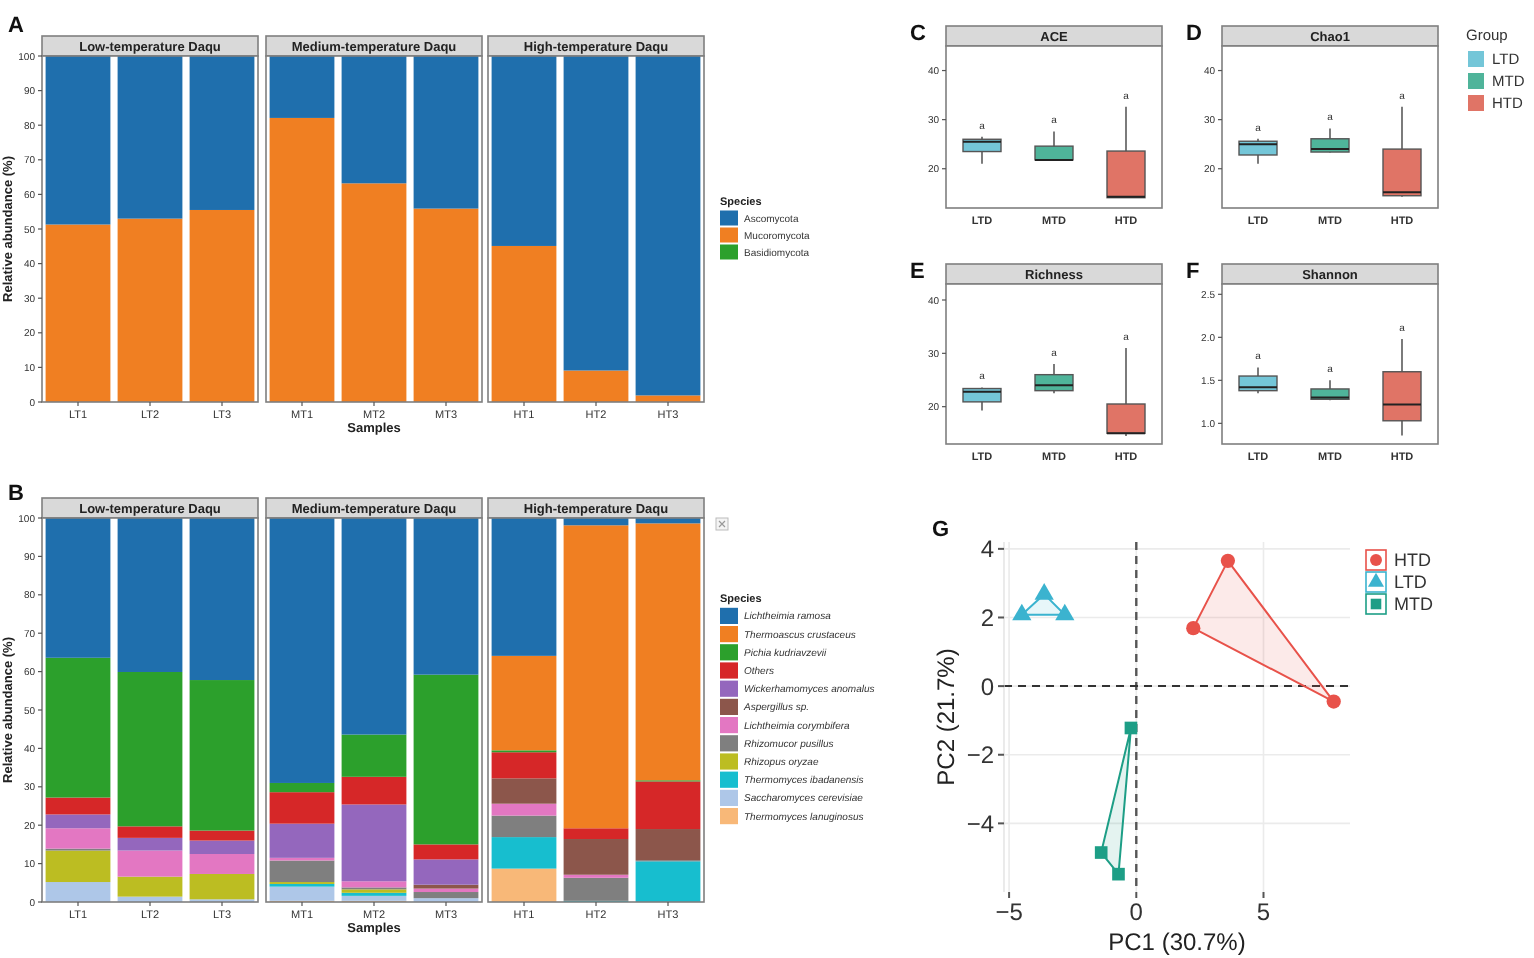 The height and width of the screenshot is (958, 1534). What do you see at coordinates (1136, 912) in the screenshot?
I see `x-tick-label: 0` at bounding box center [1136, 912].